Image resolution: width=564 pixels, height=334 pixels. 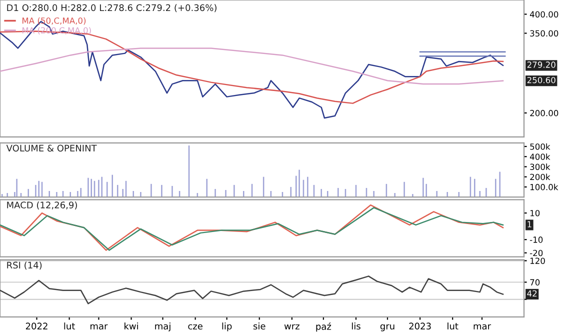 I want to click on y-tick-label: 70, so click(x=535, y=282).